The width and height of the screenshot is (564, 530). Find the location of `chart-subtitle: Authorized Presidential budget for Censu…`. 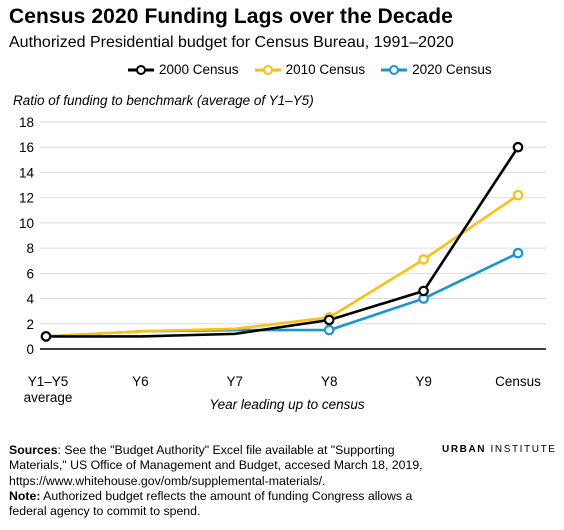

chart-subtitle: Authorized Presidential budget for Censu… is located at coordinates (231, 42).